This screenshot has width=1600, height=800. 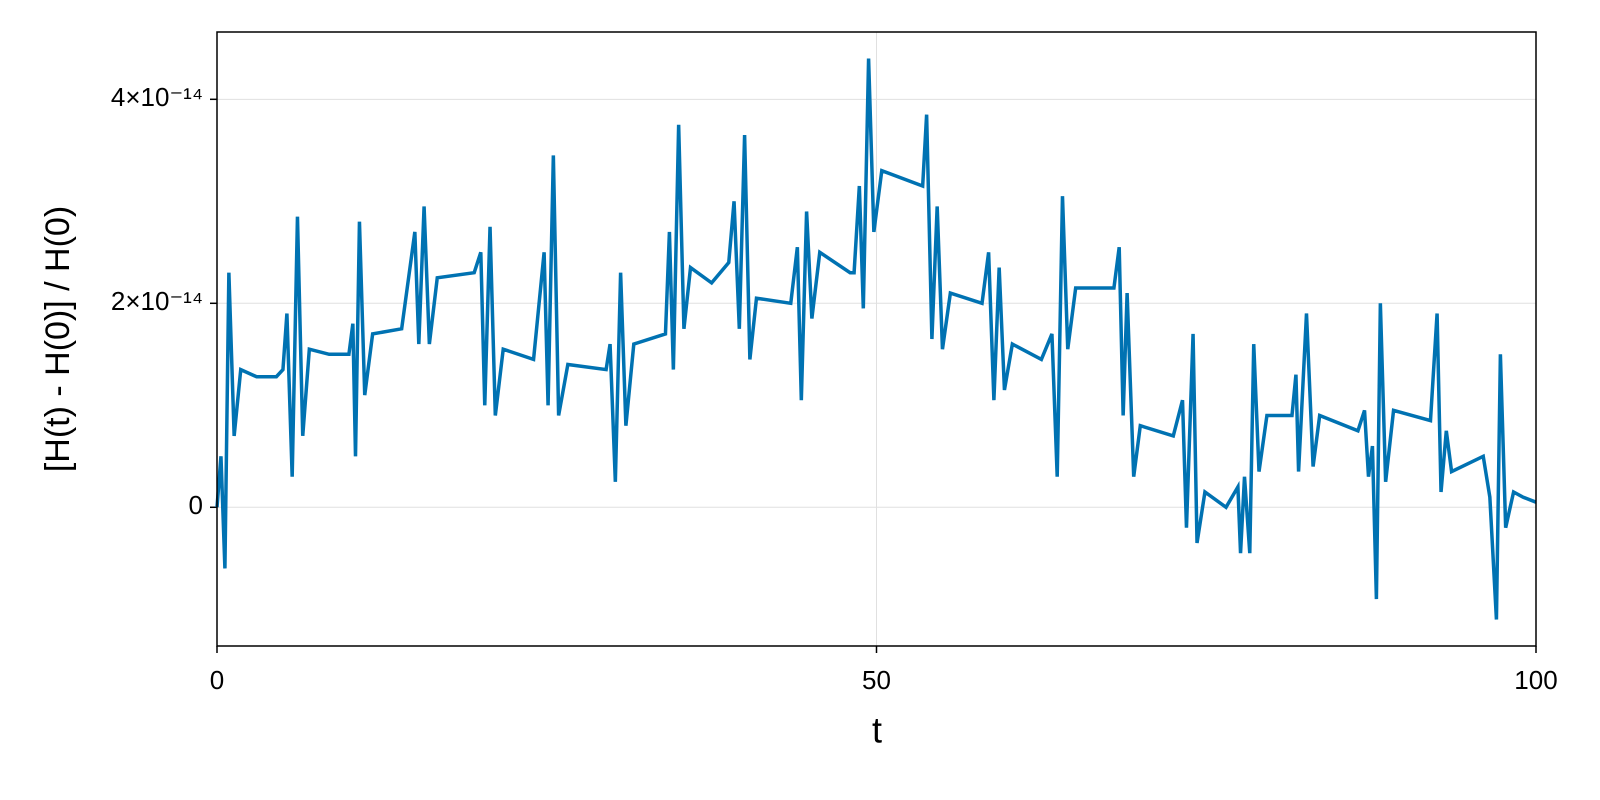 What do you see at coordinates (1535, 680) in the screenshot?
I see `x-tick-label: 100` at bounding box center [1535, 680].